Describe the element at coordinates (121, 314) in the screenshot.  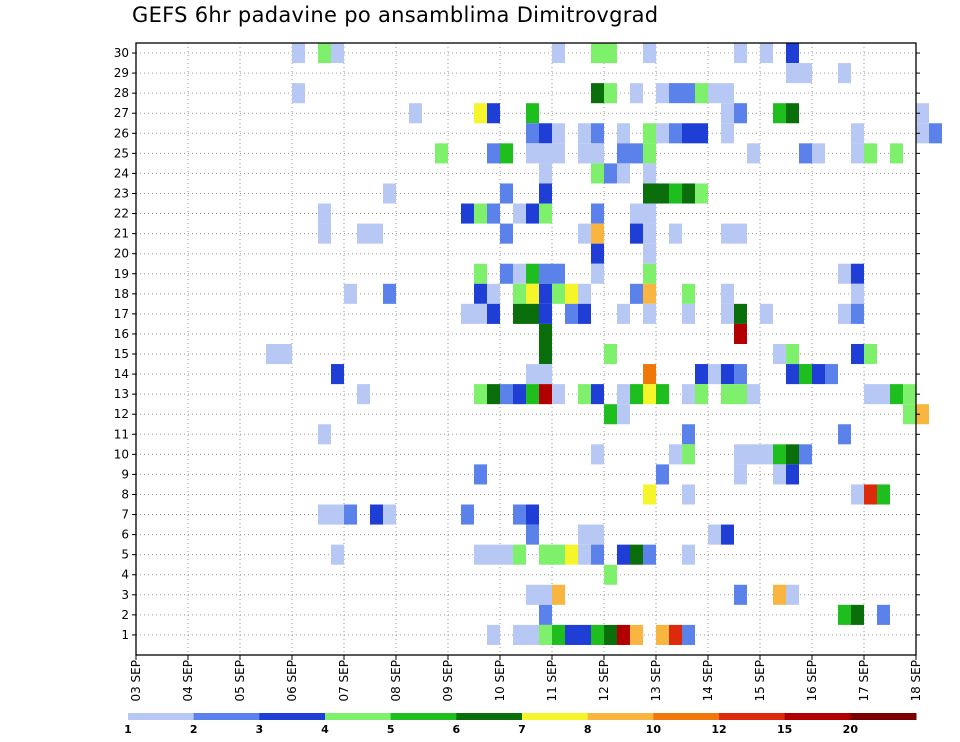
I see `y-tick-label: 17` at that location.